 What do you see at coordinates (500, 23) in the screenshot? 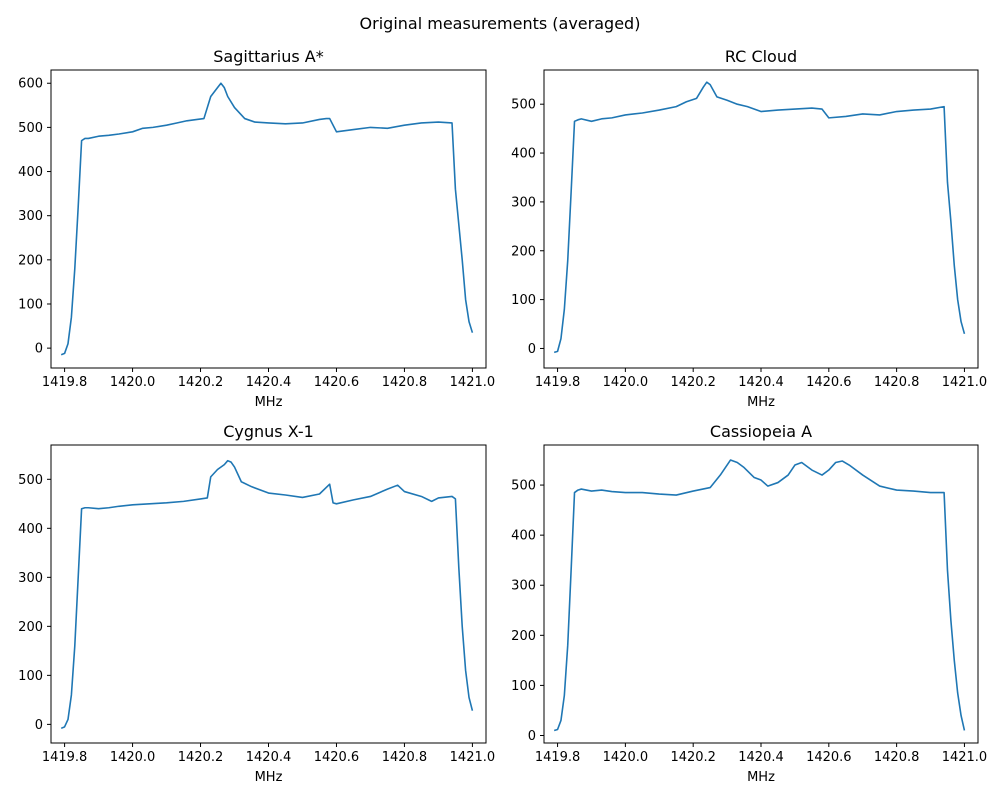
I see `figure-title: Original measurements (averaged)` at bounding box center [500, 23].